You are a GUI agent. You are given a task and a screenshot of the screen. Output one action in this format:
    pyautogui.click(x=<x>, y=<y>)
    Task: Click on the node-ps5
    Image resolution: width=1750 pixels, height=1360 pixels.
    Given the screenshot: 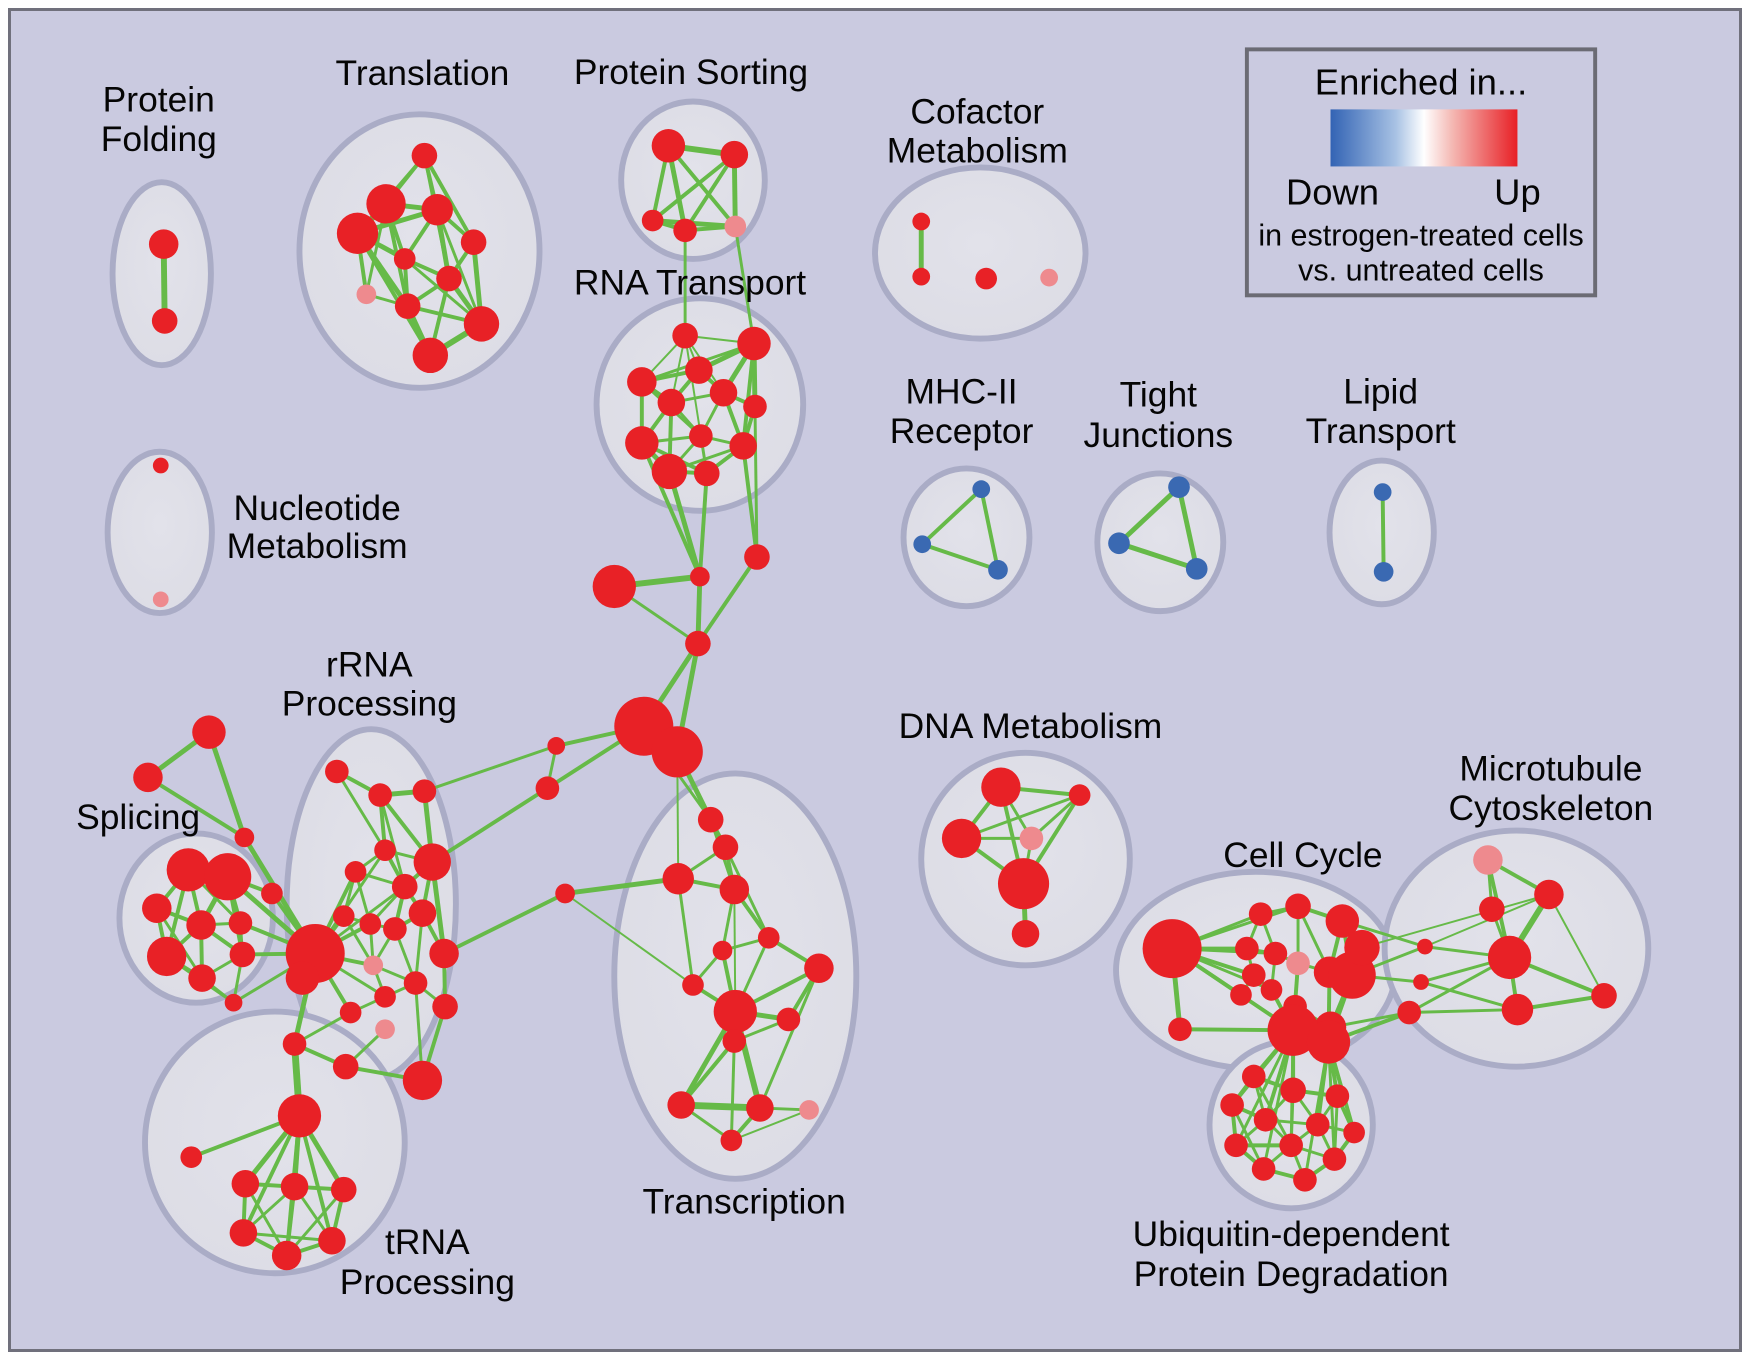 What is the action you would take?
    pyautogui.click(x=735, y=226)
    